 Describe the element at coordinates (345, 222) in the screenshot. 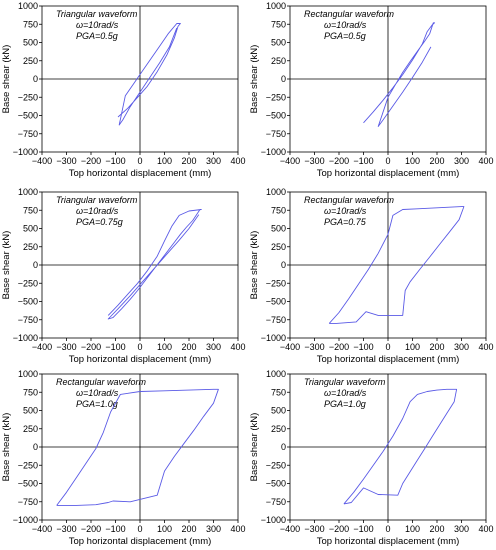

I see `annotation-line: PGA=0.75` at that location.